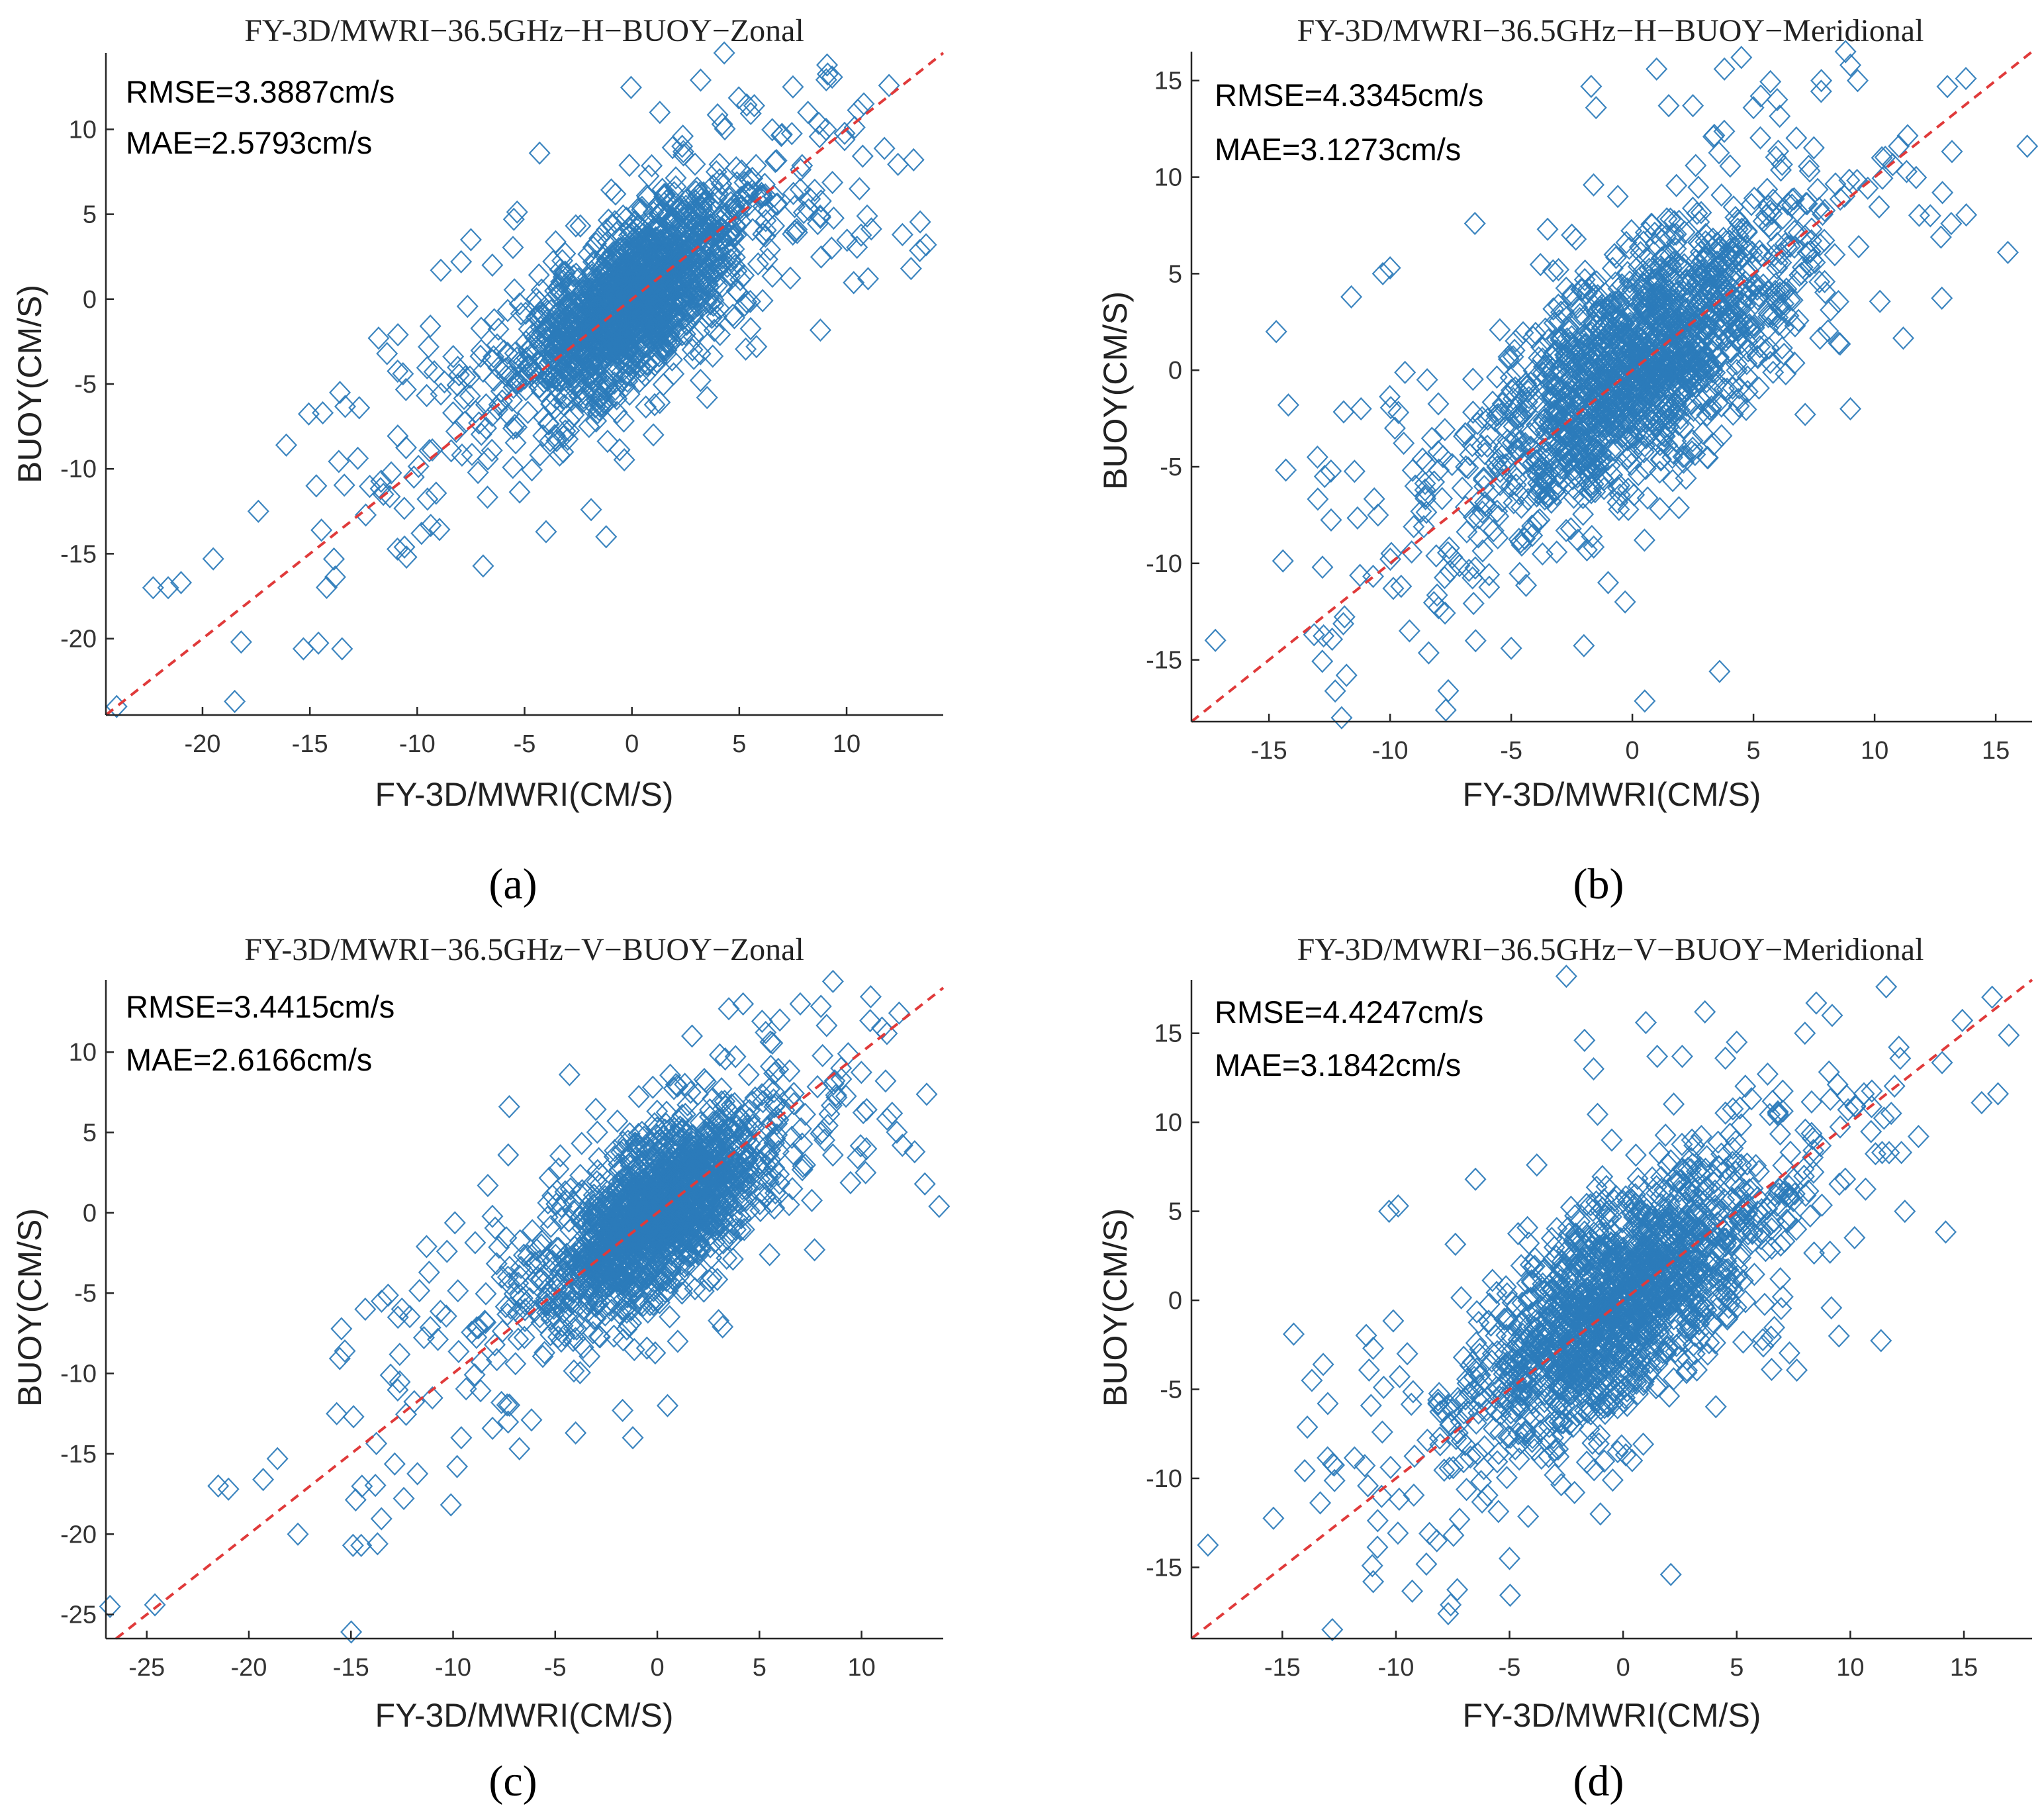  I want to click on y-tick-label-b-1: -10, so click(1164, 564).